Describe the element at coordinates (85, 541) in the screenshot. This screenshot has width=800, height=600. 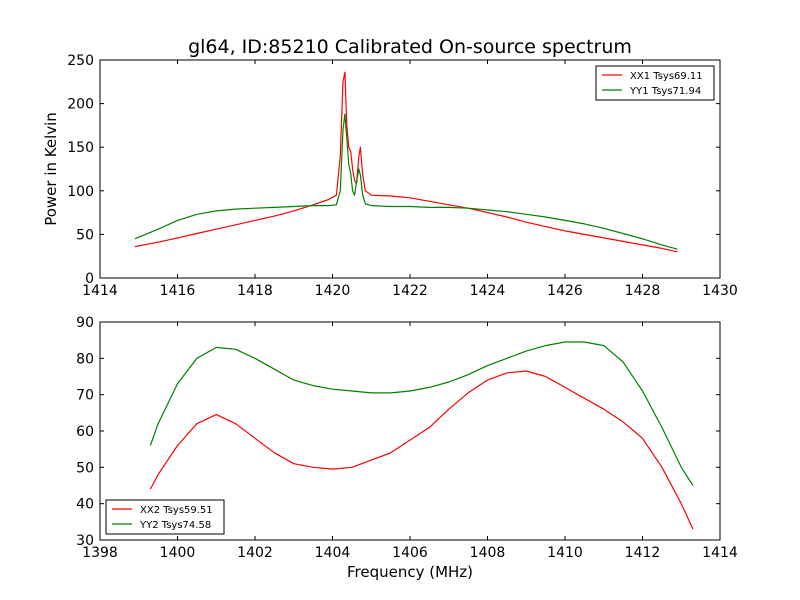
I see `y-tick-label: 30` at that location.